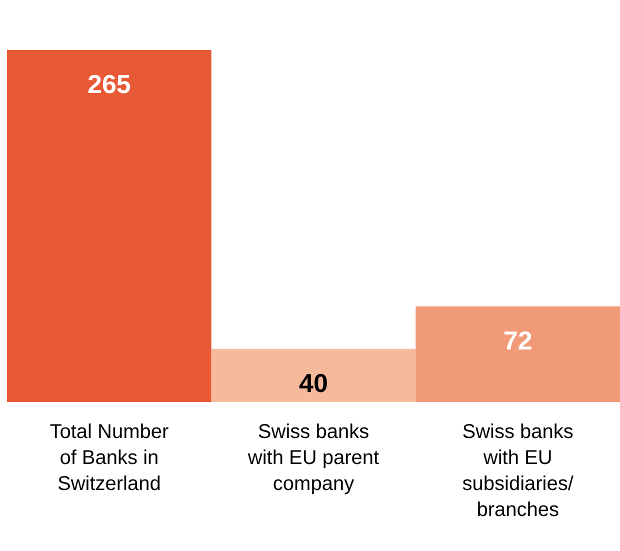 This screenshot has width=620, height=551. What do you see at coordinates (313, 458) in the screenshot?
I see `x-tick-label: Swiss banks with EU parent company` at bounding box center [313, 458].